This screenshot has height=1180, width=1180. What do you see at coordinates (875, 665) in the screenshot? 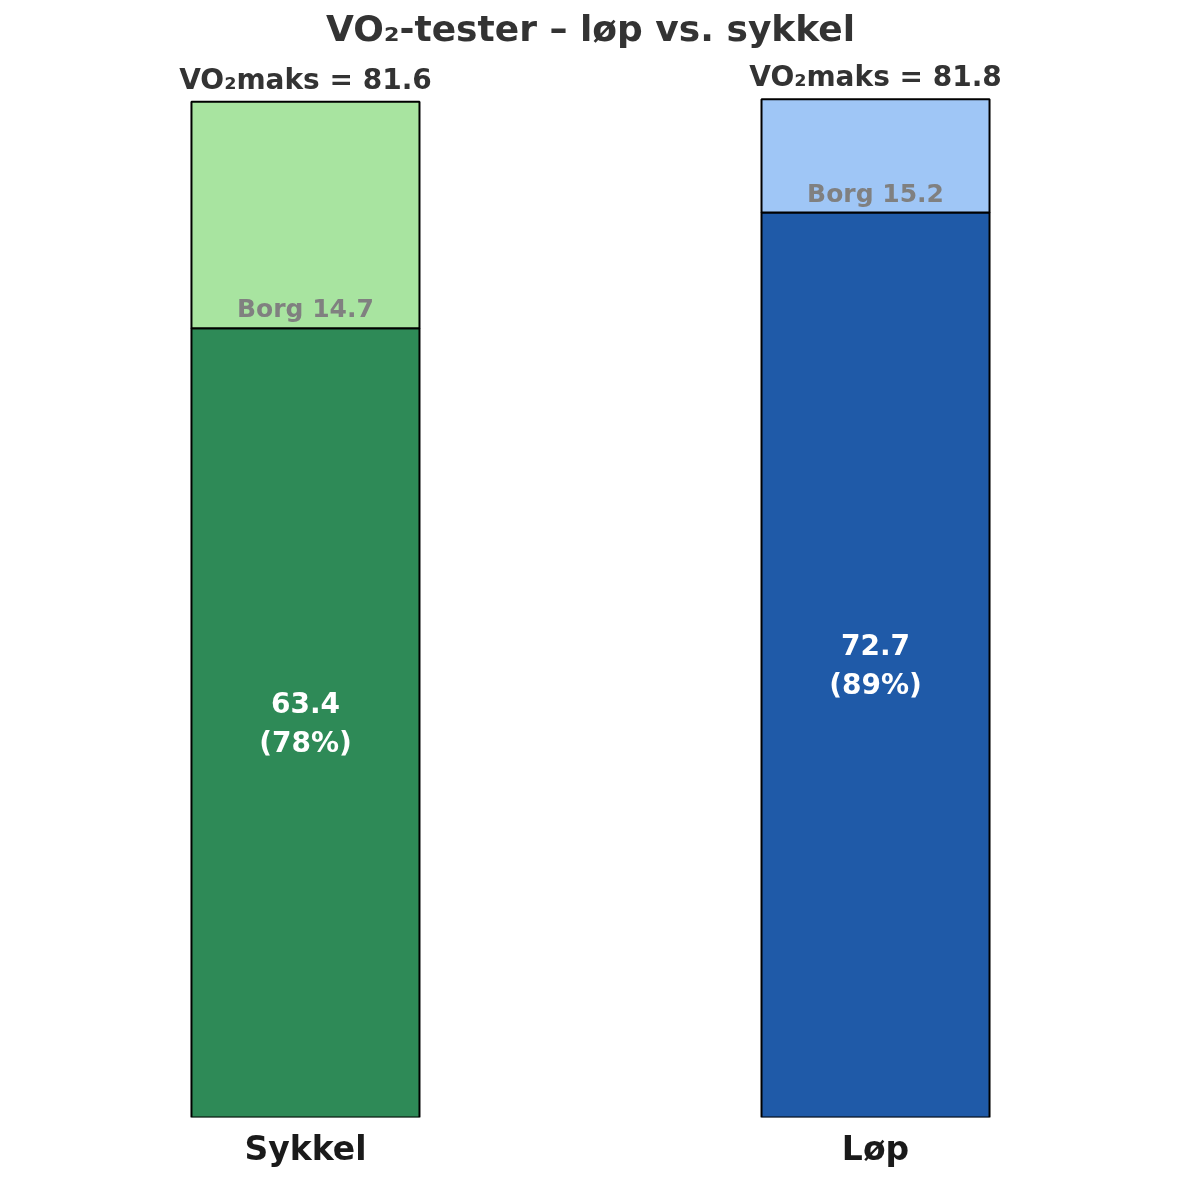
I see `data-label: 72.7 (89%)` at bounding box center [875, 665].